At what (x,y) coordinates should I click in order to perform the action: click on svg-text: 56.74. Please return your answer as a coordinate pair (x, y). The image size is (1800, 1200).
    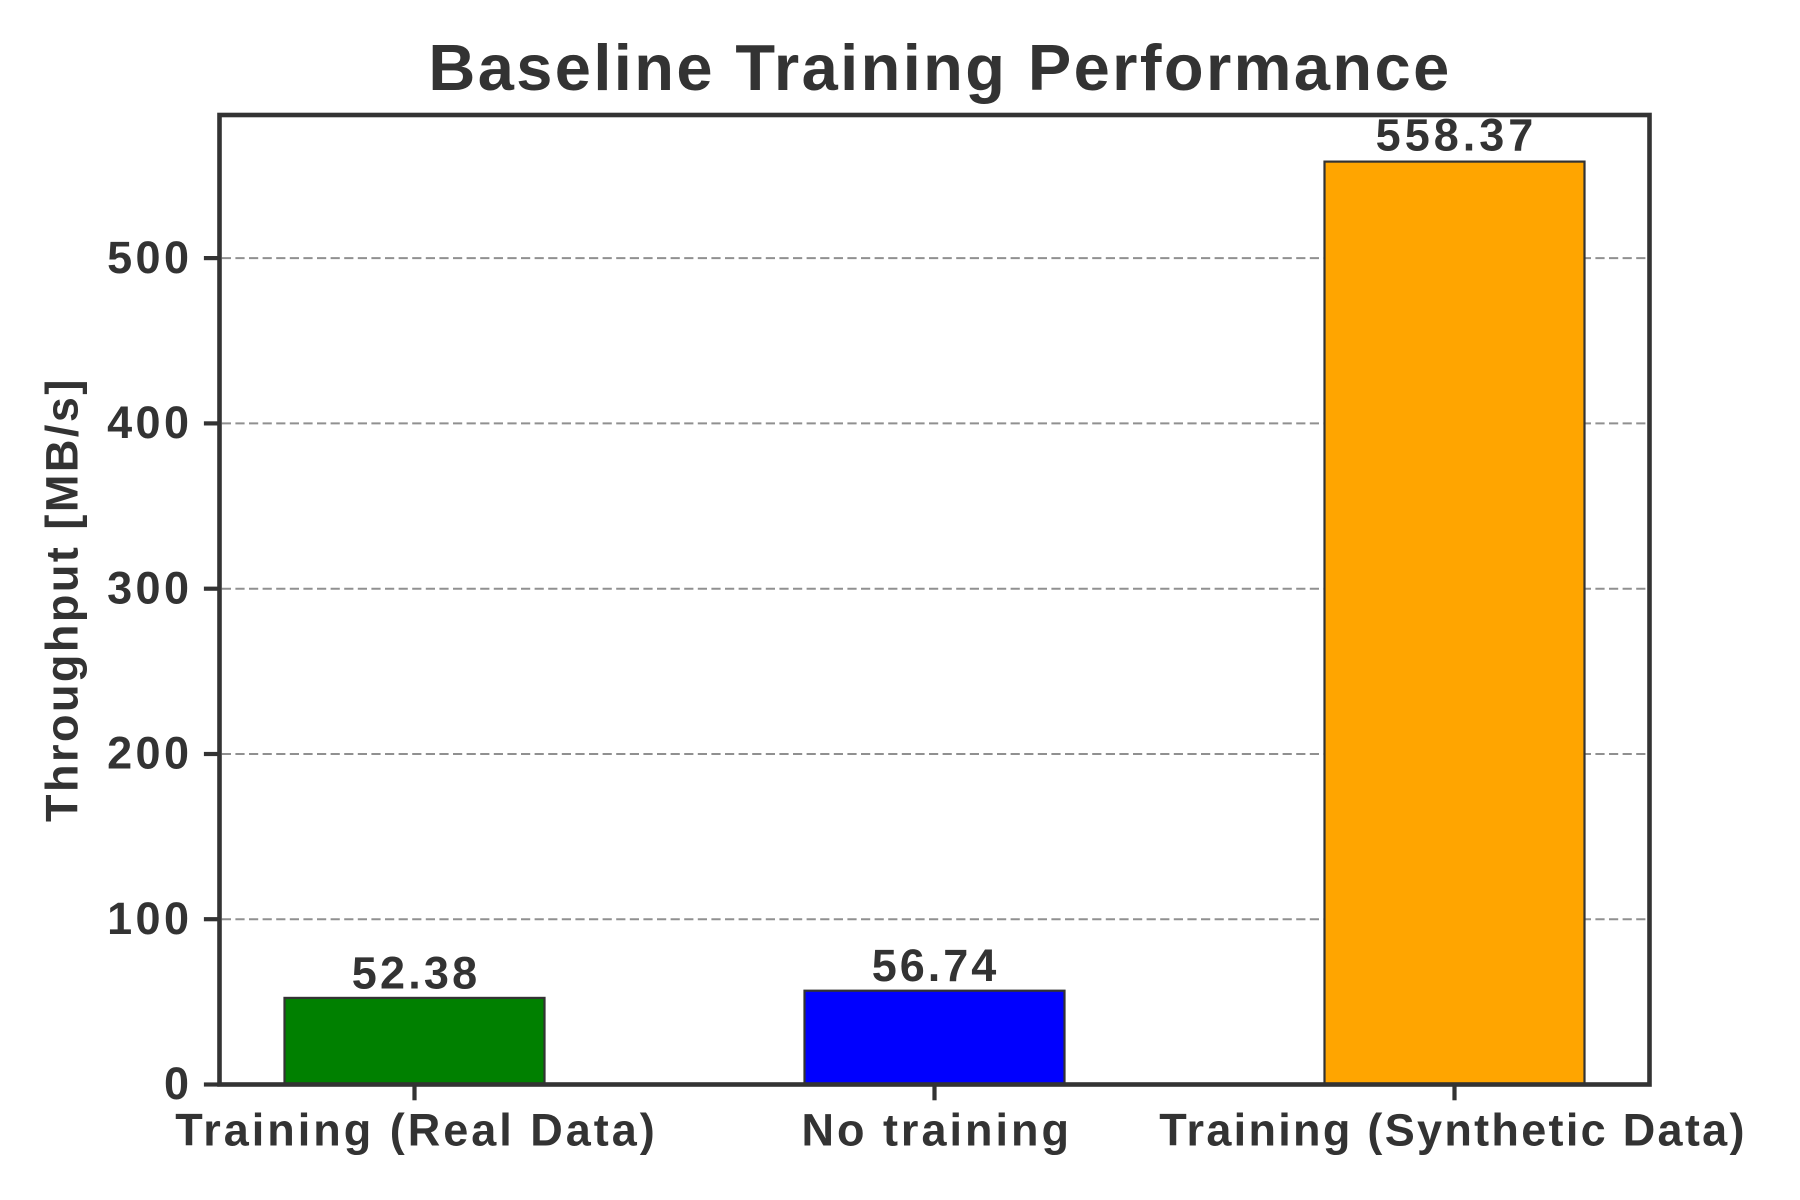
    Looking at the image, I should click on (936, 965).